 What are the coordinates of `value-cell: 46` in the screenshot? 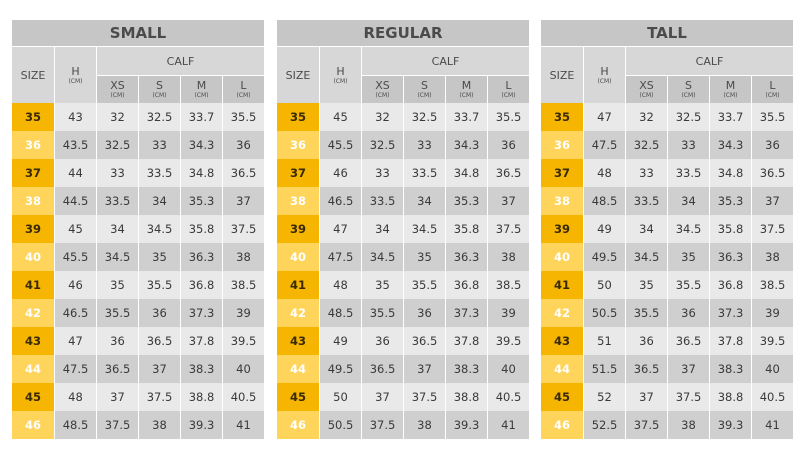 It's located at (340, 173).